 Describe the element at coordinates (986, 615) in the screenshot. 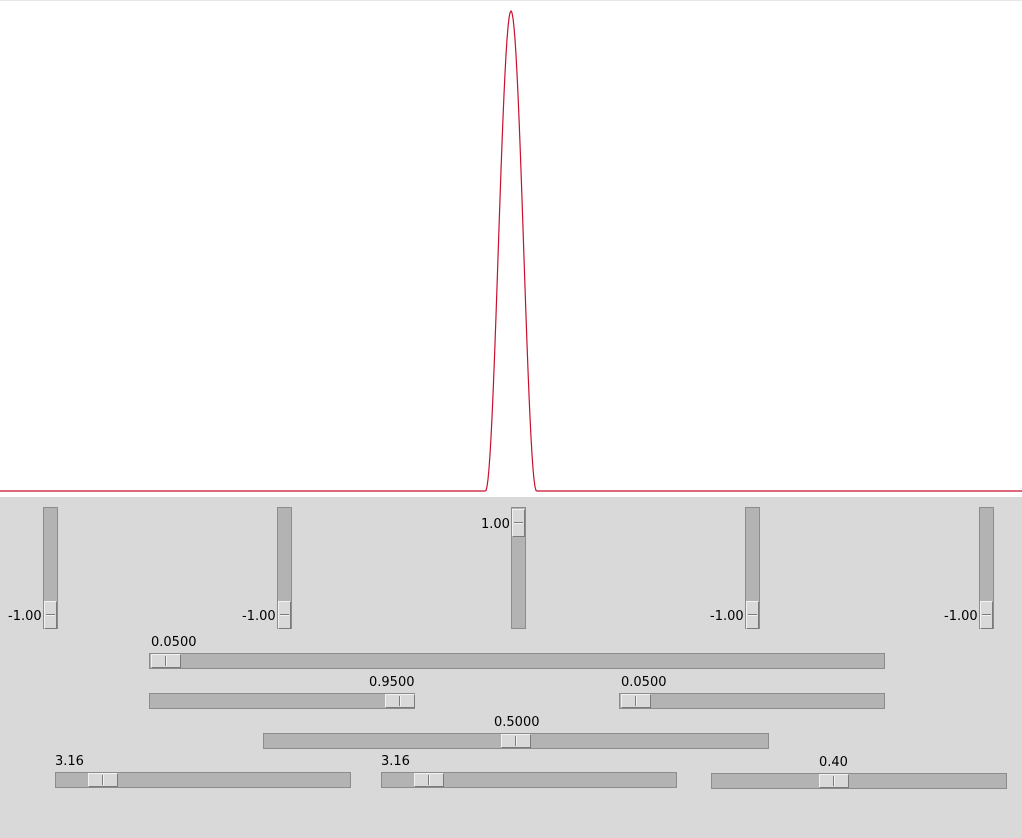

I see `vslider-5-thumb` at that location.